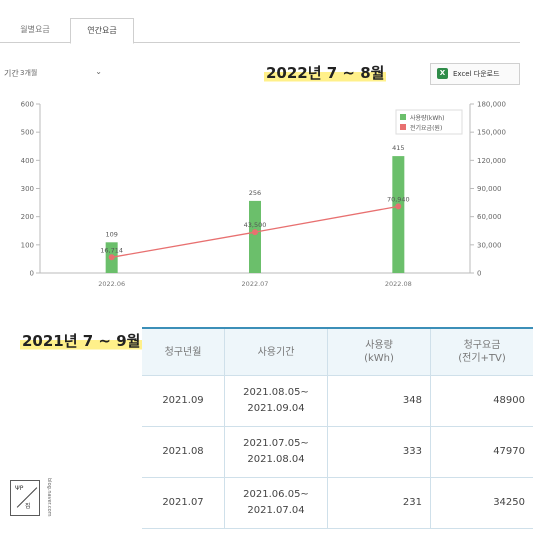 The height and width of the screenshot is (533, 533). What do you see at coordinates (111, 234) in the screenshot?
I see `usage-bar-label: 109` at bounding box center [111, 234].